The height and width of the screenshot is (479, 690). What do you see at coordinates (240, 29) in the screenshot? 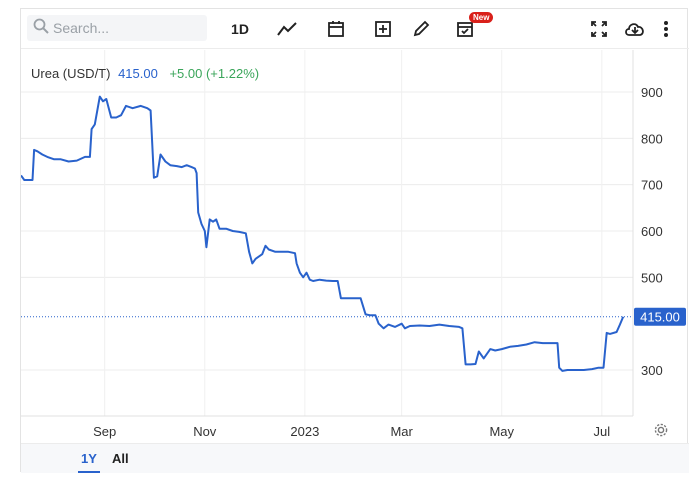
I see `interval-button: 1D` at bounding box center [240, 29].